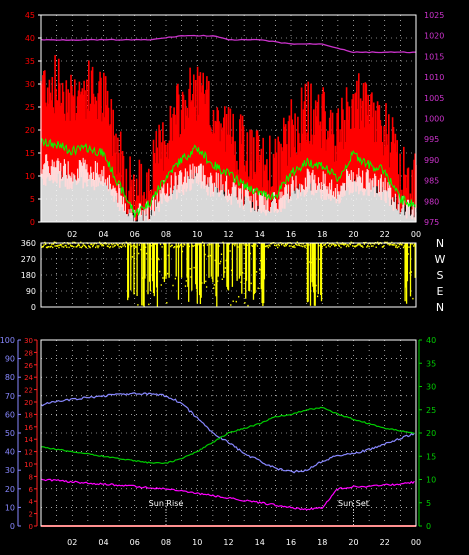 The width and height of the screenshot is (469, 555). I want to click on wind-direction-series, so click(228, 274).